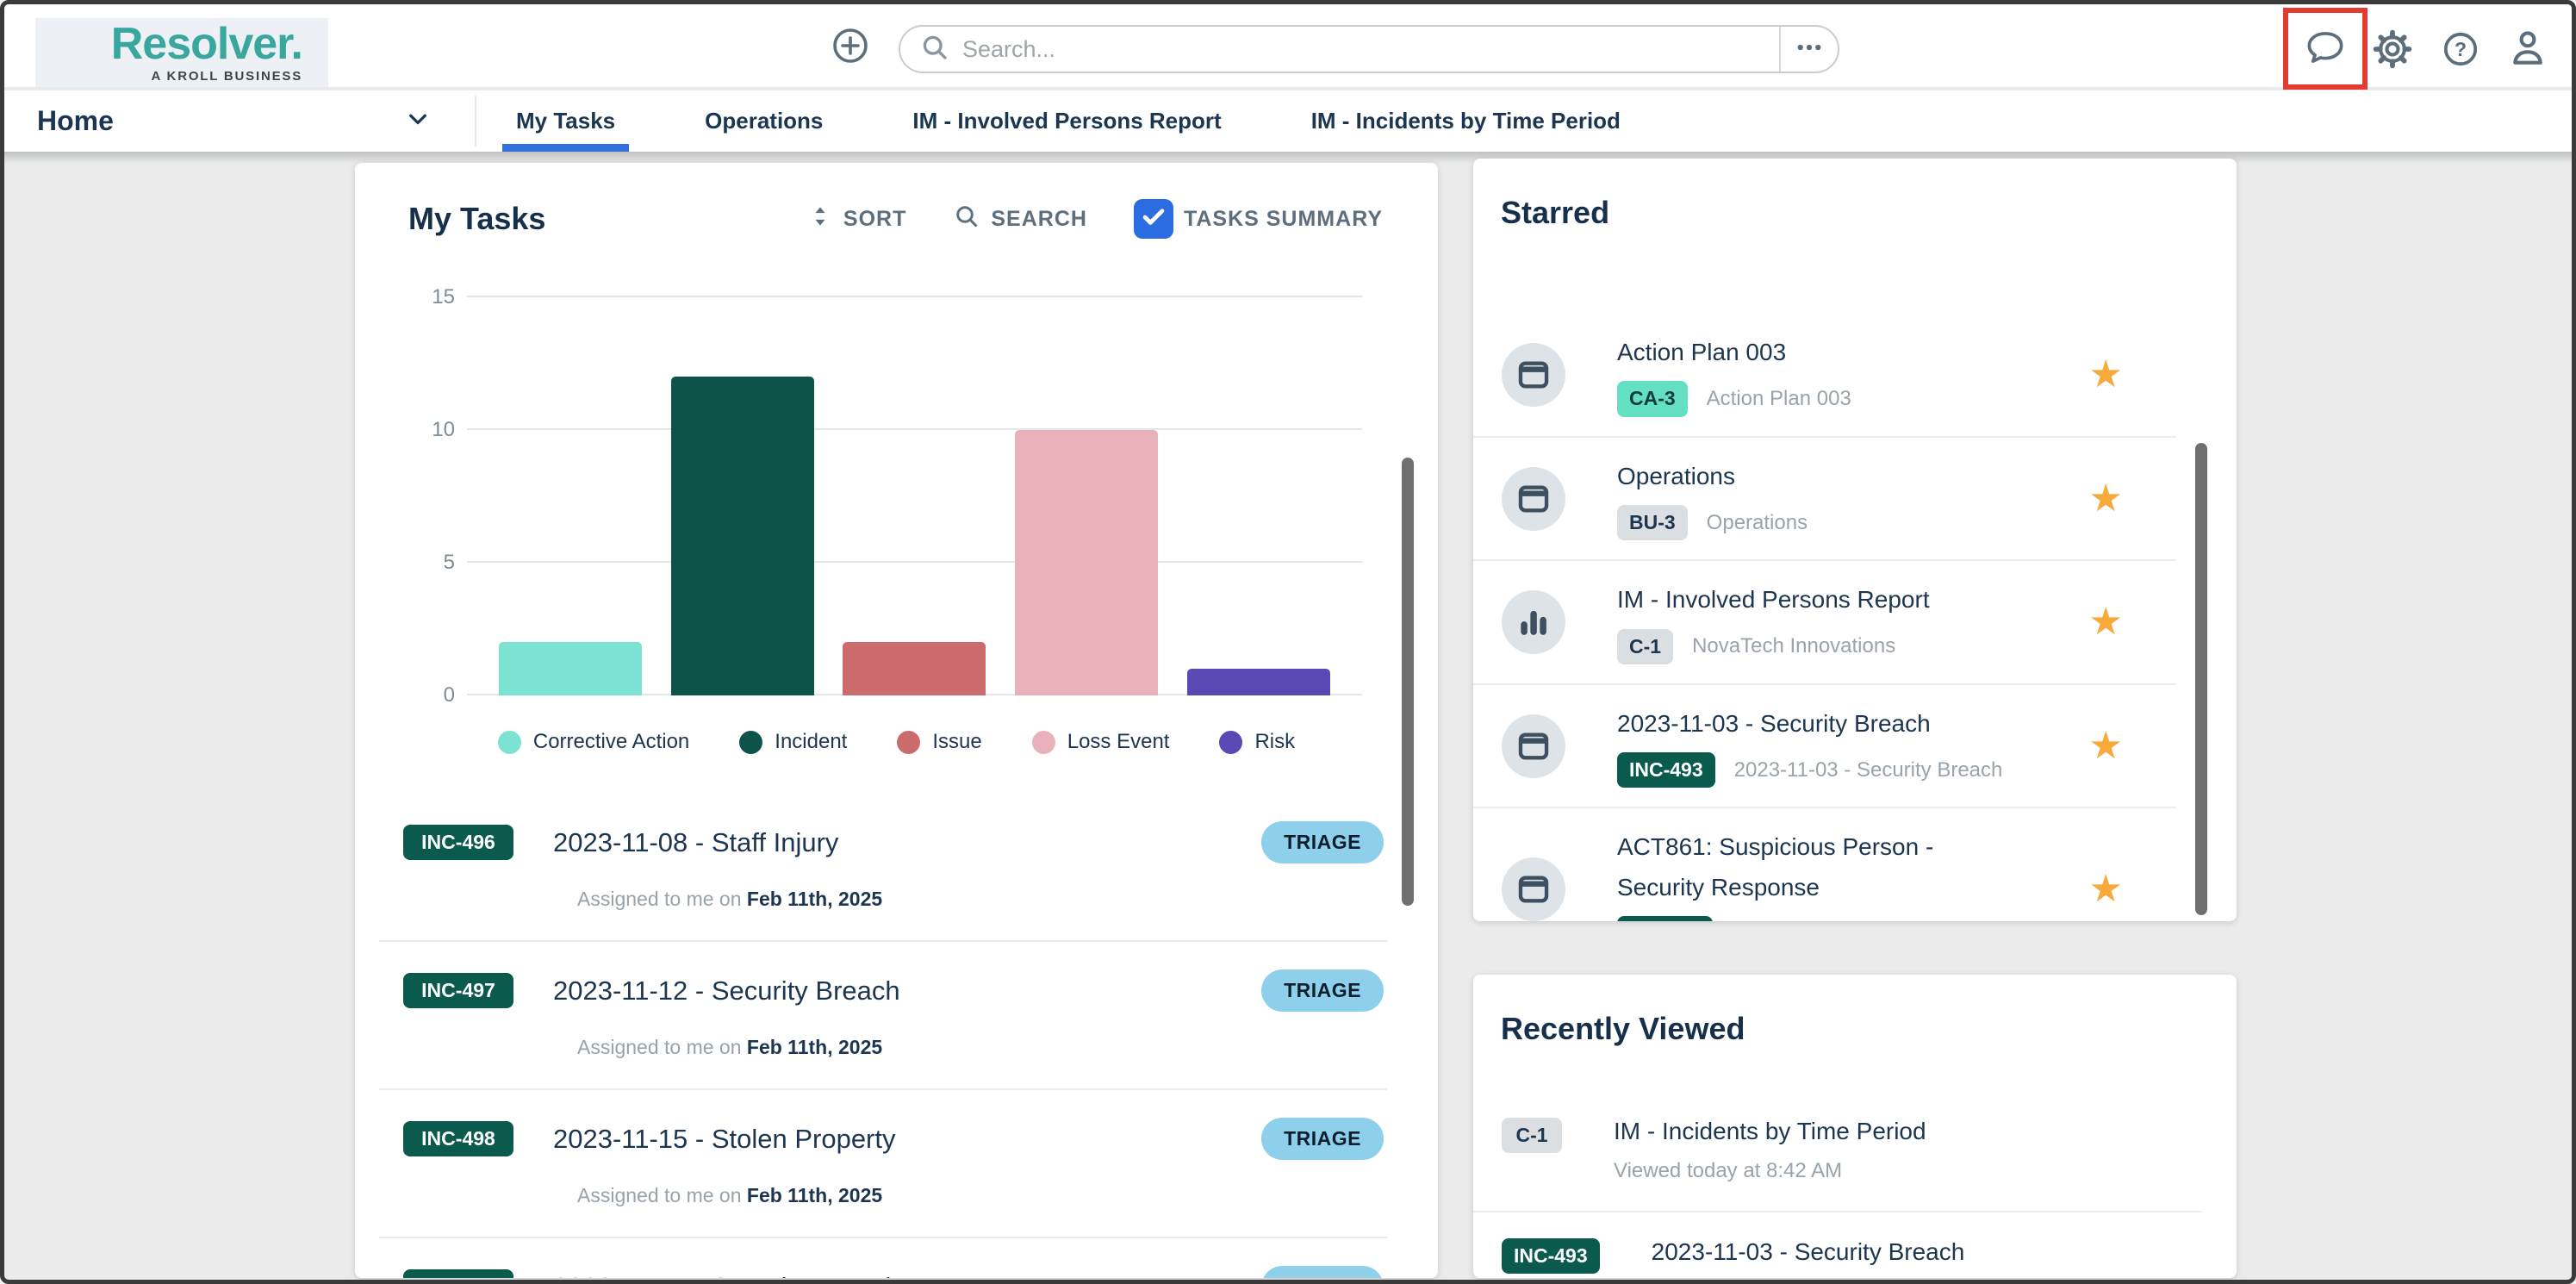 This screenshot has width=2576, height=1284. Describe the element at coordinates (1770, 1131) in the screenshot. I see `recent-item-title: IM - Incidents by Time Period` at that location.